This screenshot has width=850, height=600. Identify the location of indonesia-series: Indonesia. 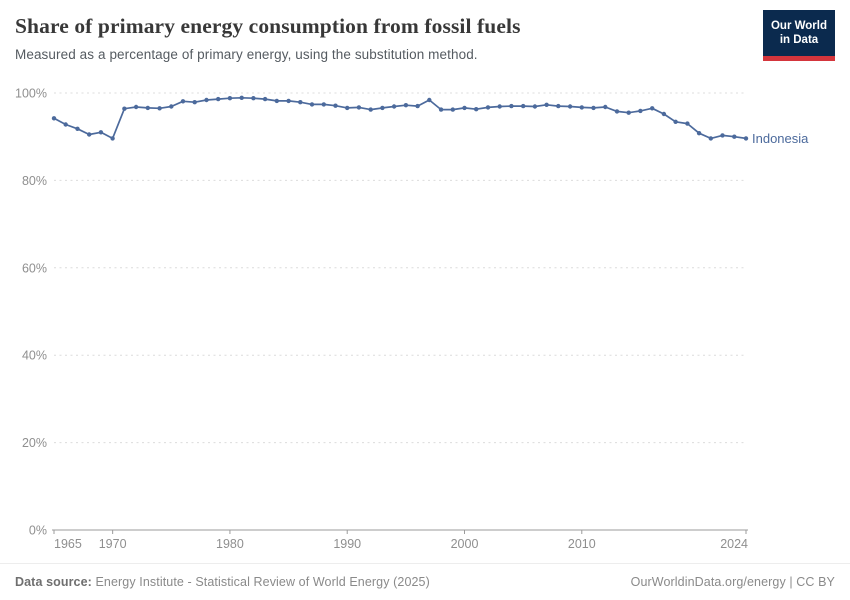
(430, 120).